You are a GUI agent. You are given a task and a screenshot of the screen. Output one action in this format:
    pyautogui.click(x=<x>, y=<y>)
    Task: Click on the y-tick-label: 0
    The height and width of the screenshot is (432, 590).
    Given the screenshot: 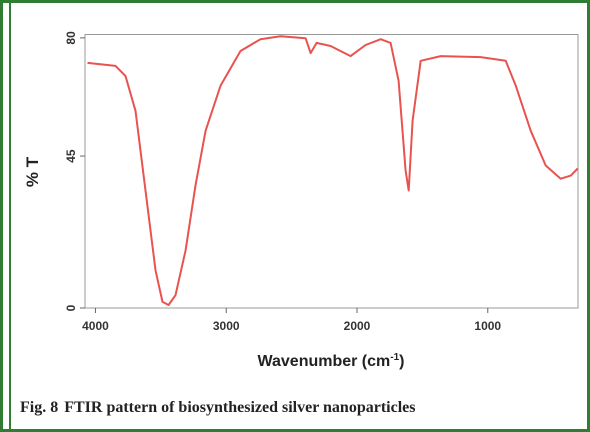 What is the action you would take?
    pyautogui.click(x=71, y=307)
    